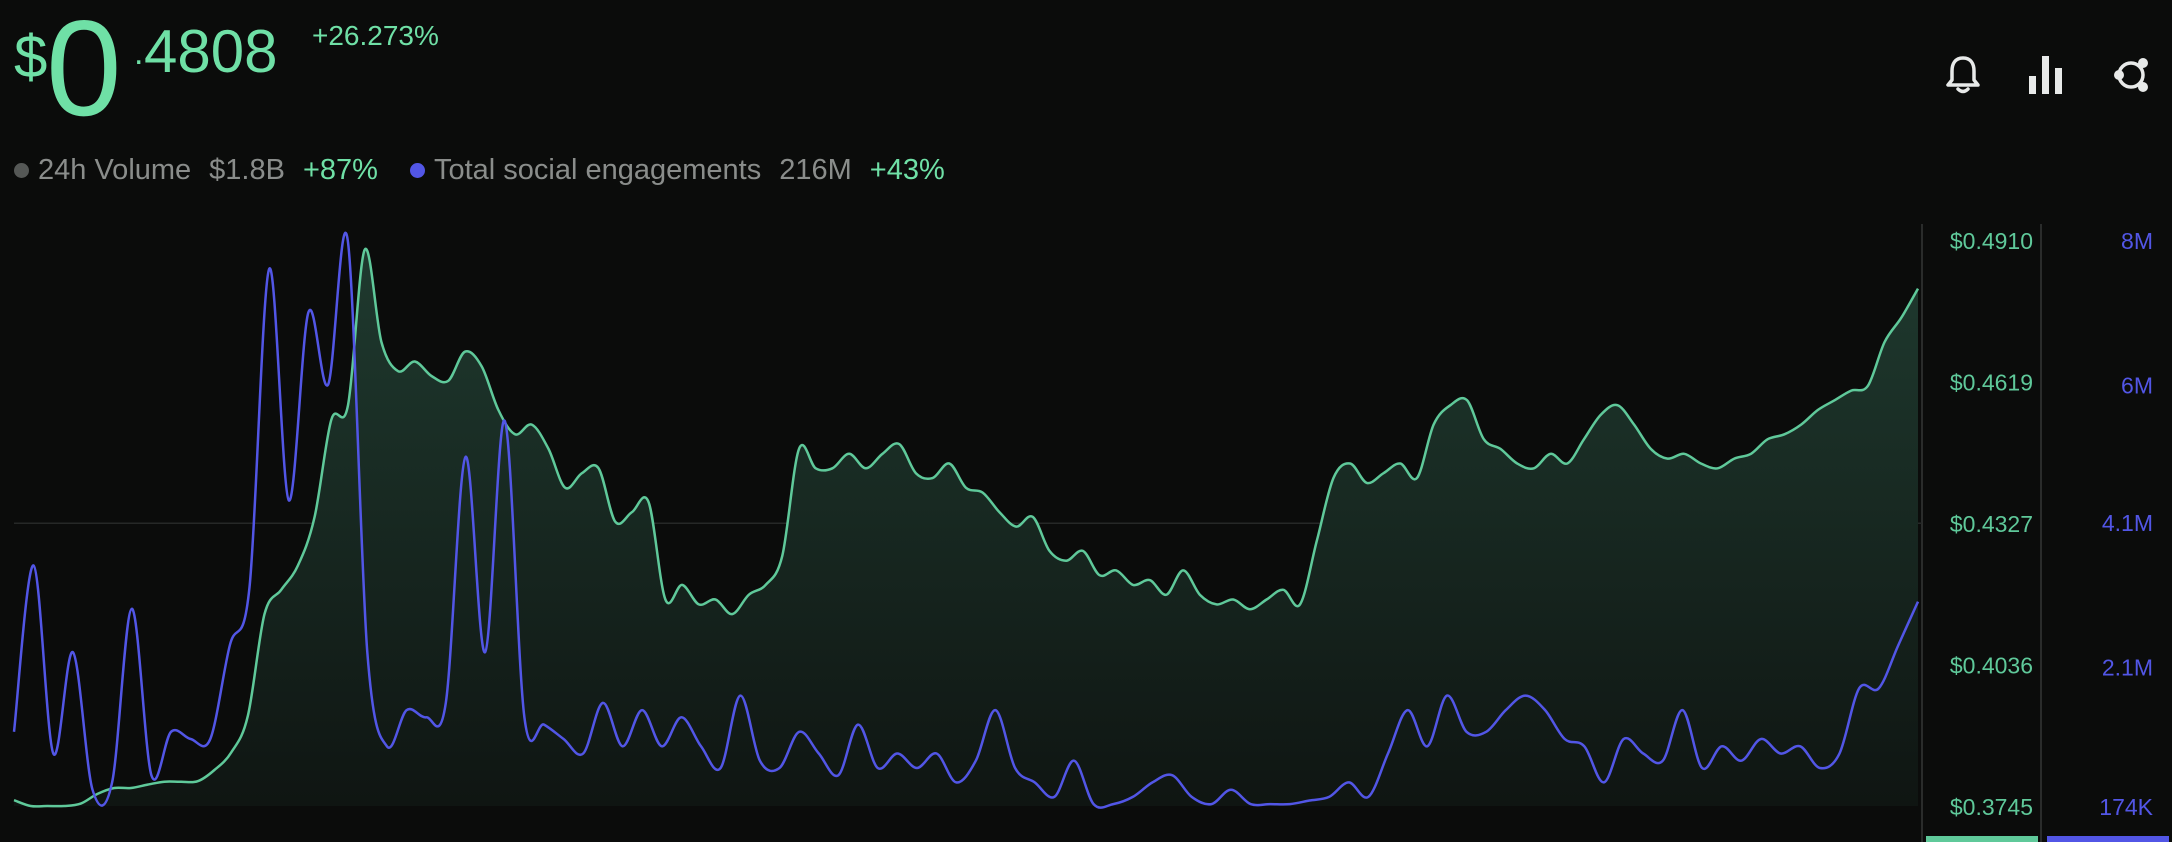 This screenshot has height=842, width=2172. What do you see at coordinates (1991, 807) in the screenshot?
I see `price-tick-label: $0.3745` at bounding box center [1991, 807].